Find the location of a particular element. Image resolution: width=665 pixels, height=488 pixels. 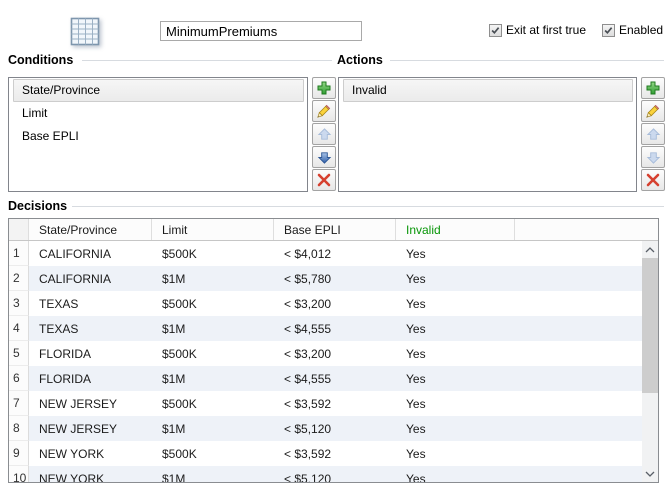

table-row: 8 NEW JERSEY $1M < $5,120 Yes is located at coordinates (325, 428).